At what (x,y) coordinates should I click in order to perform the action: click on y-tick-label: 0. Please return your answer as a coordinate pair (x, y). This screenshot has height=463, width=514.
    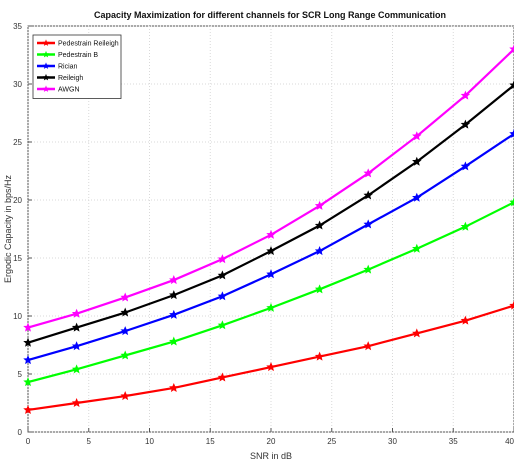
    Looking at the image, I should click on (20, 432).